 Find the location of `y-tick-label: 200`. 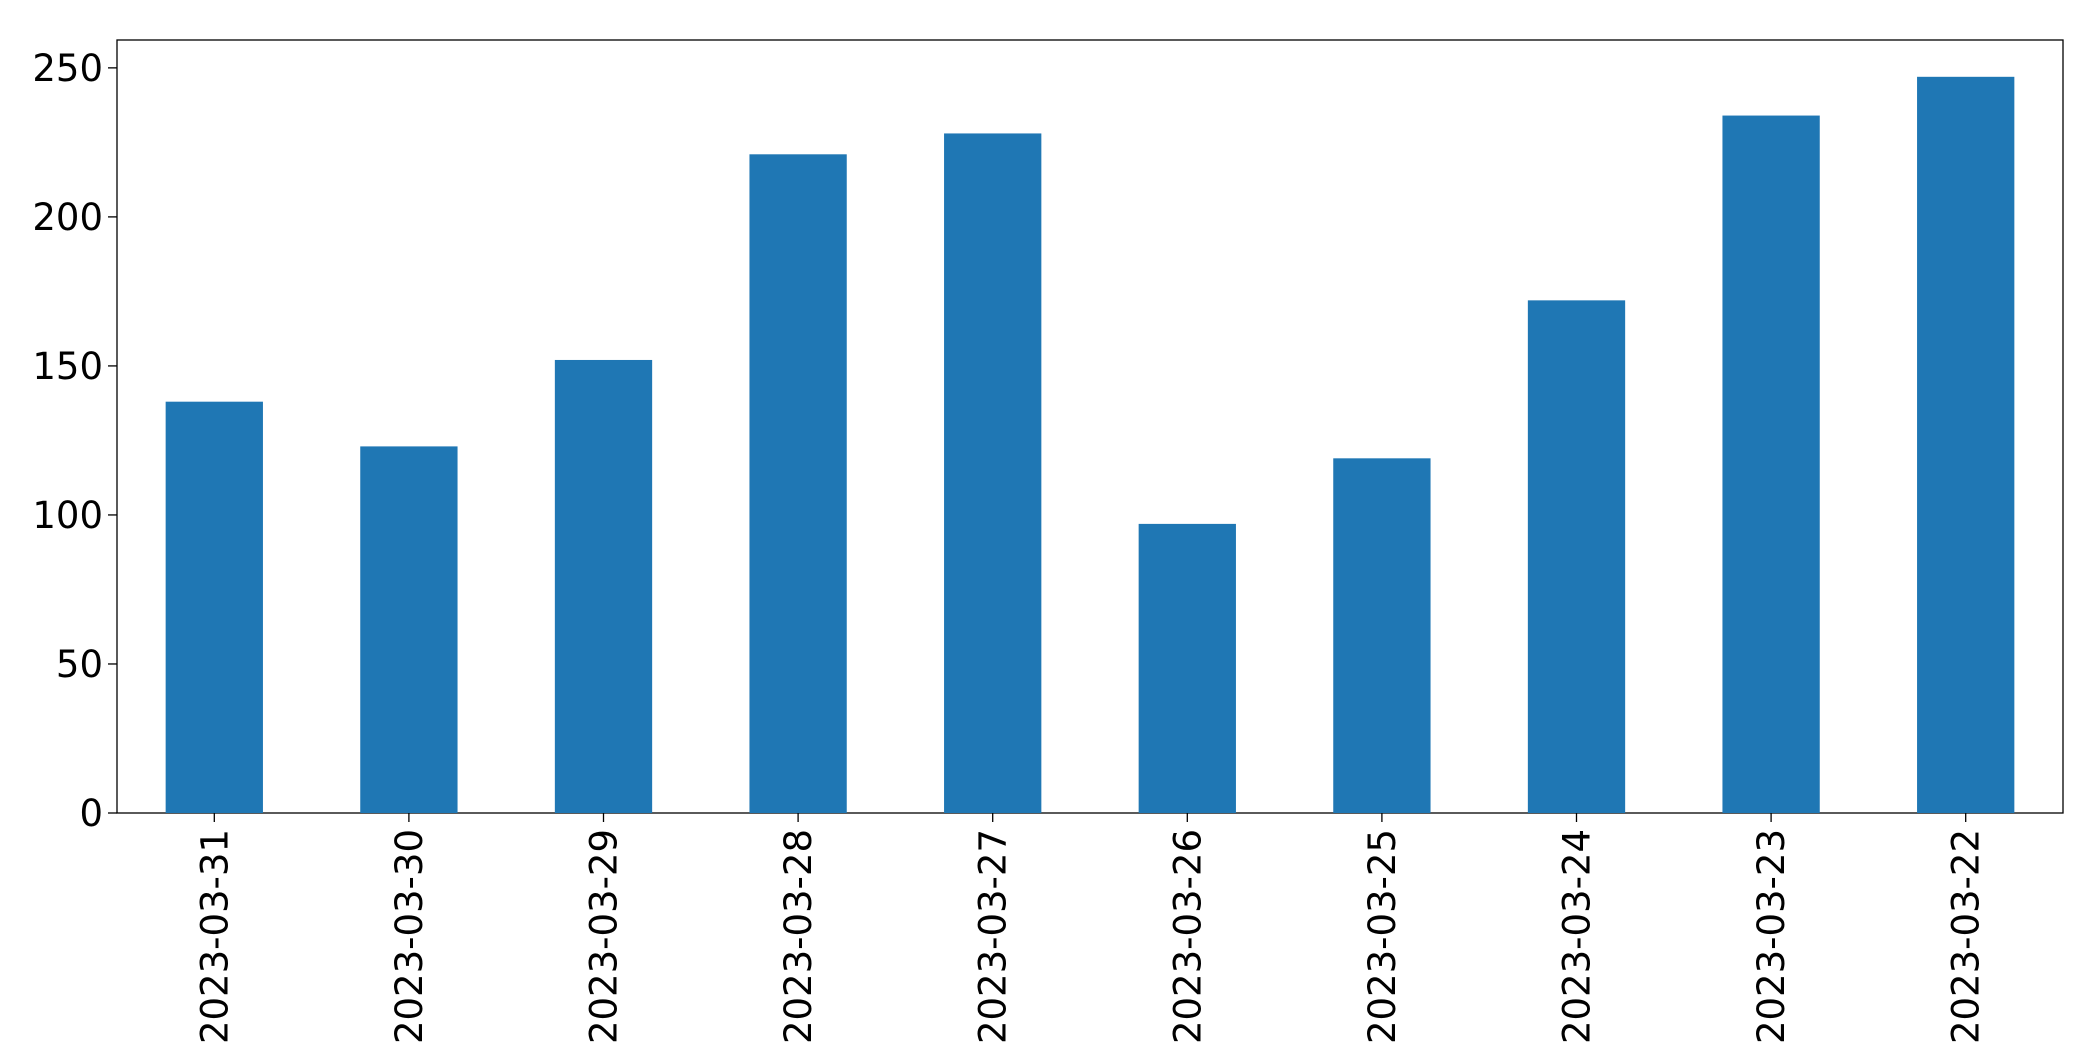

y-tick-label: 200 is located at coordinates (67, 217).